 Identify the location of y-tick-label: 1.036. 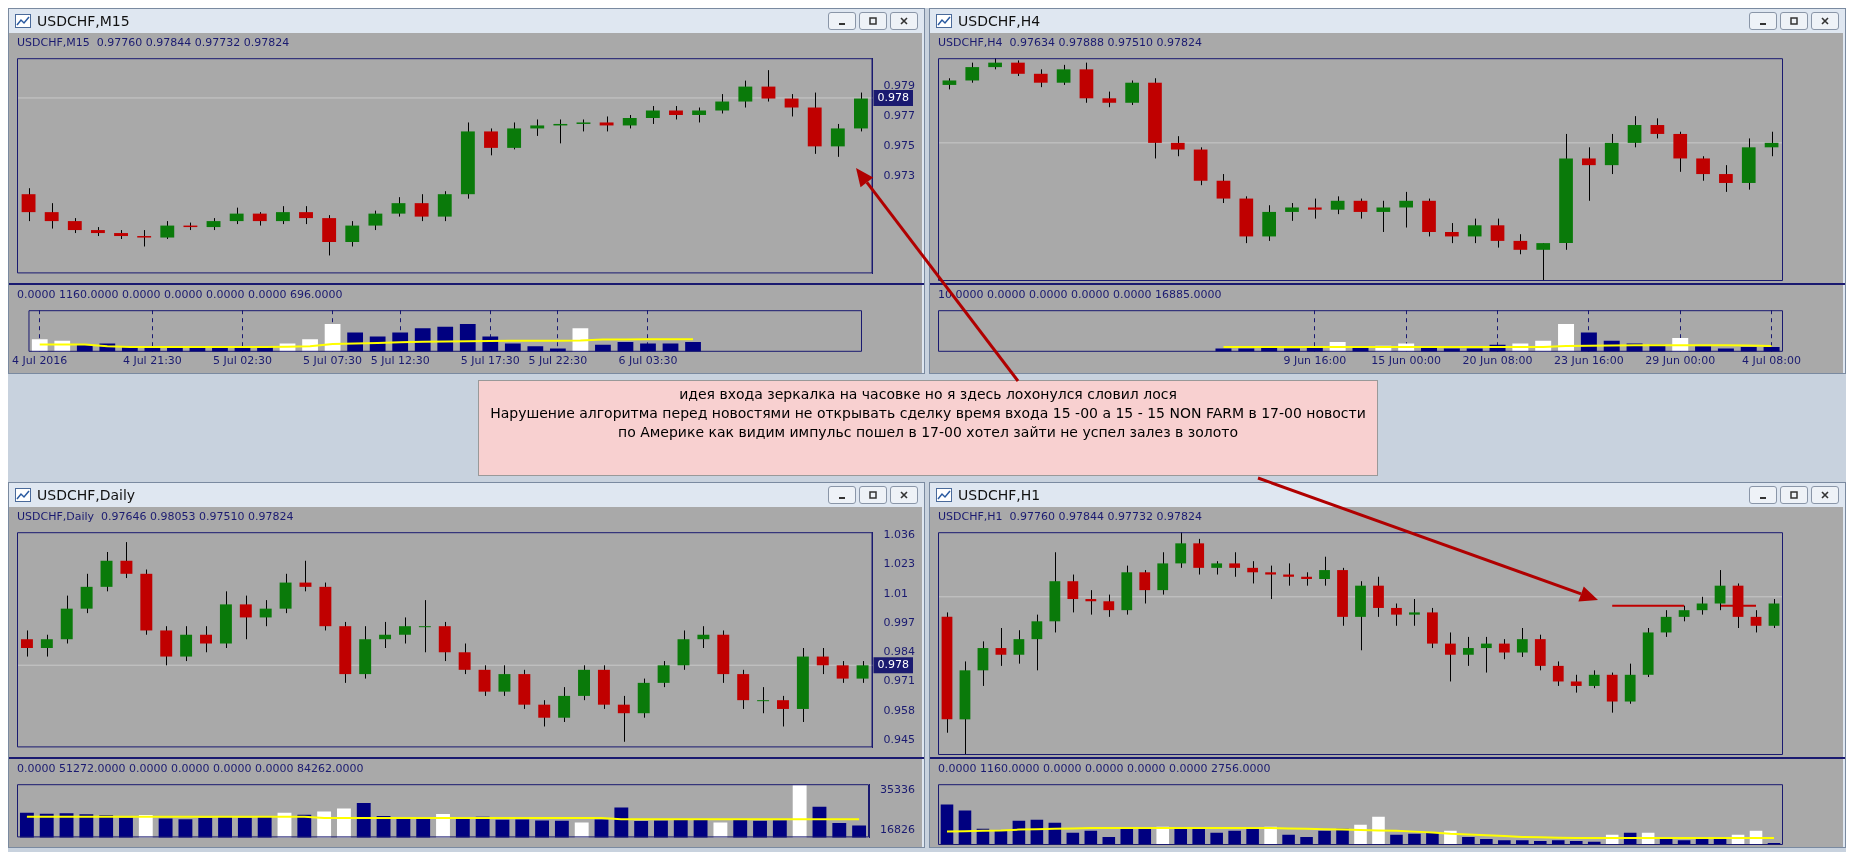
(899, 535).